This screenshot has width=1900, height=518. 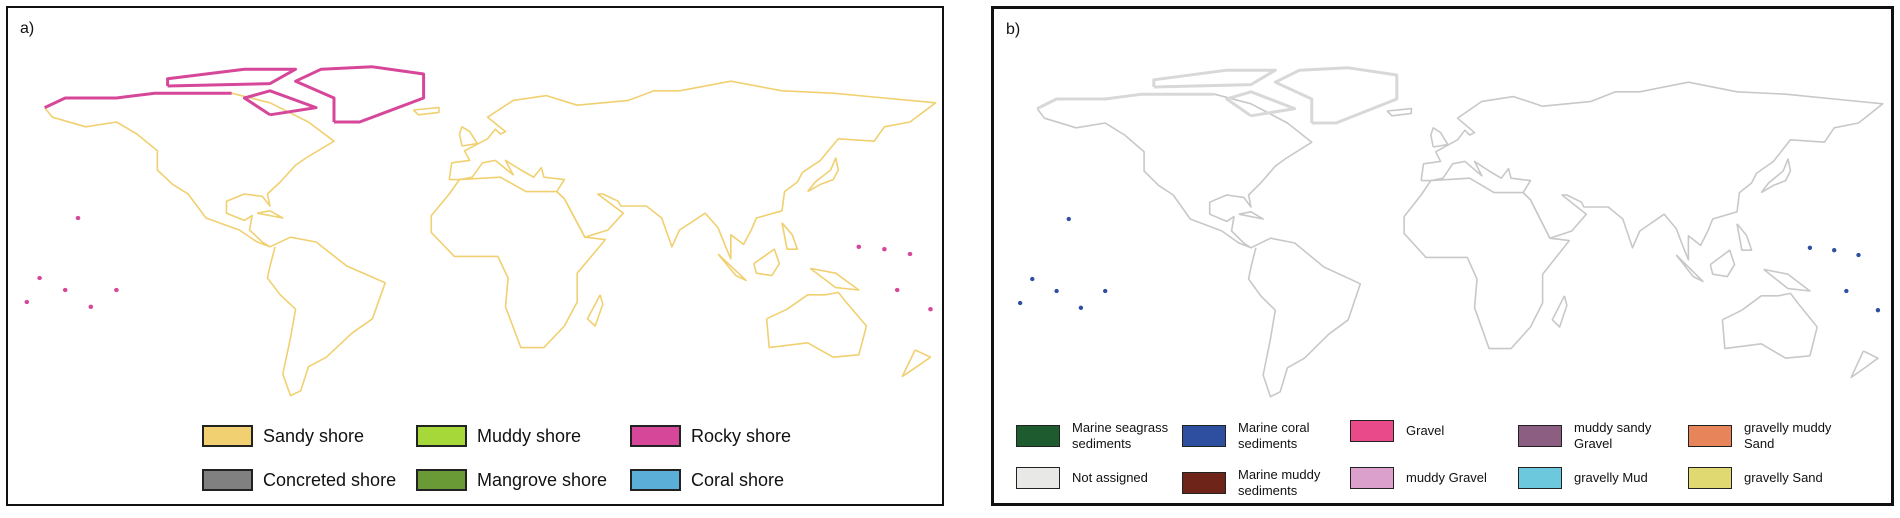 I want to click on legend-label: Mangrove shore, so click(x=542, y=479).